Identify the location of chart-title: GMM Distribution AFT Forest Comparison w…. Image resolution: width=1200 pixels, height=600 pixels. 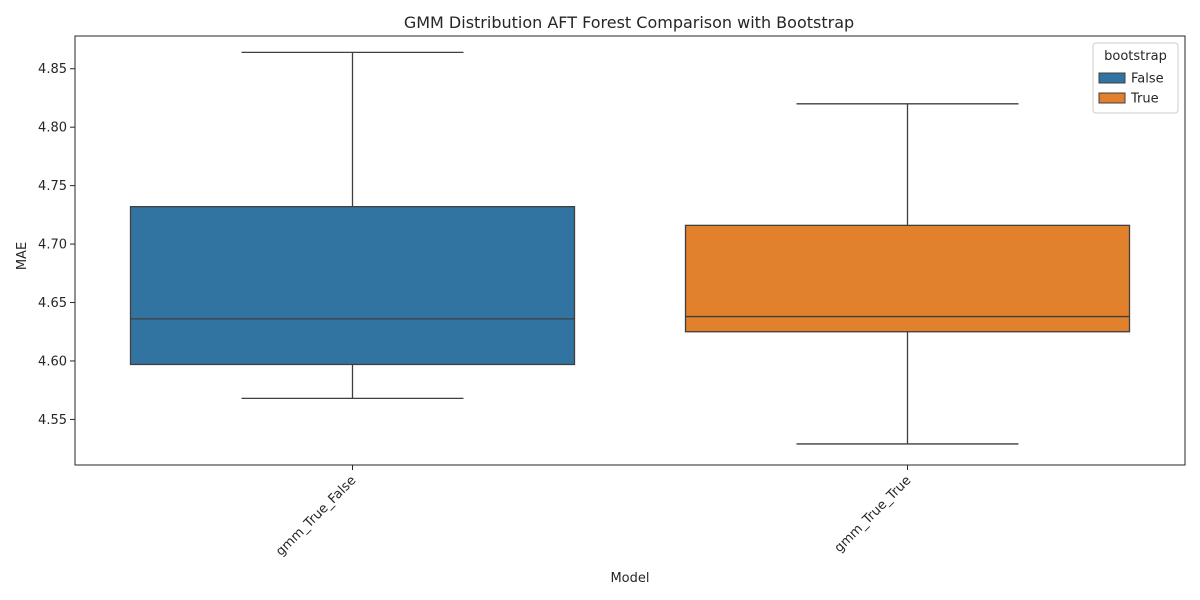
(629, 22).